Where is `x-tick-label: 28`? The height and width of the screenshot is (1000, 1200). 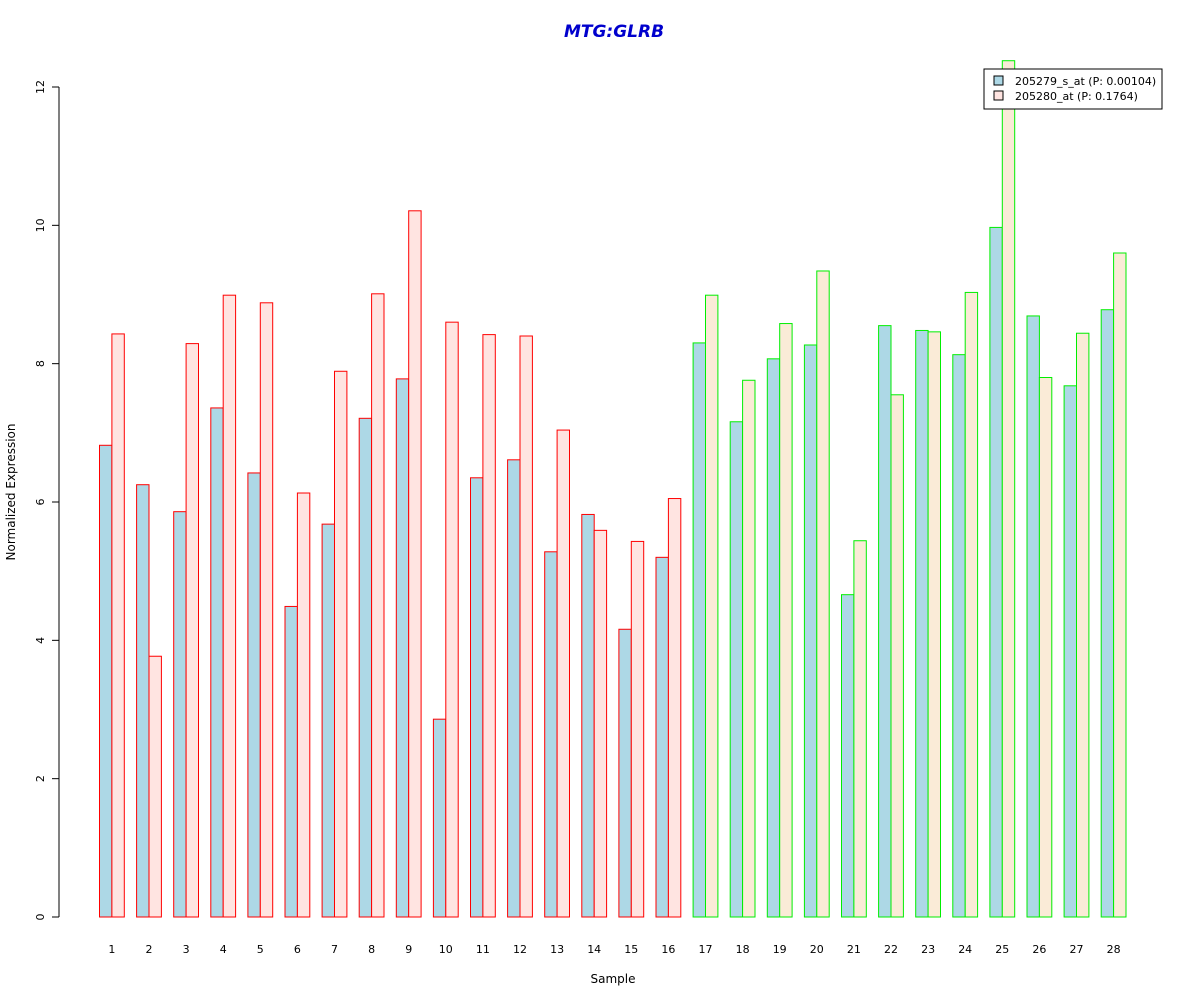
x-tick-label: 28 is located at coordinates (1114, 949).